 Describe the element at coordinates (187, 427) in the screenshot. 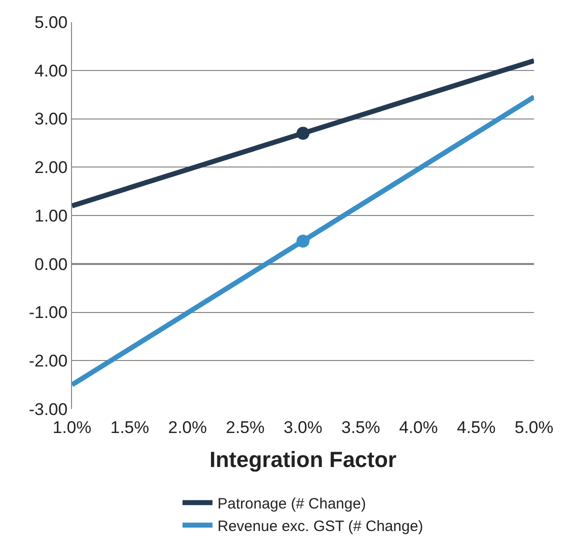

I see `x-tick-label: 2.0%` at that location.